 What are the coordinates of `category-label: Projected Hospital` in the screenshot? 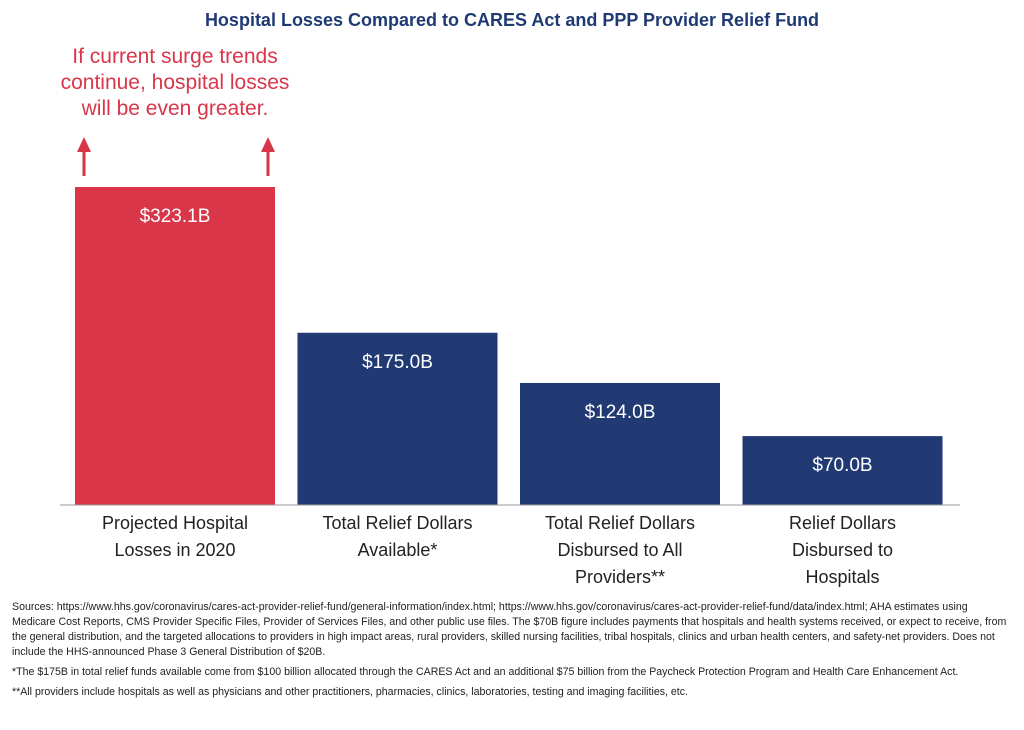 It's located at (175, 523).